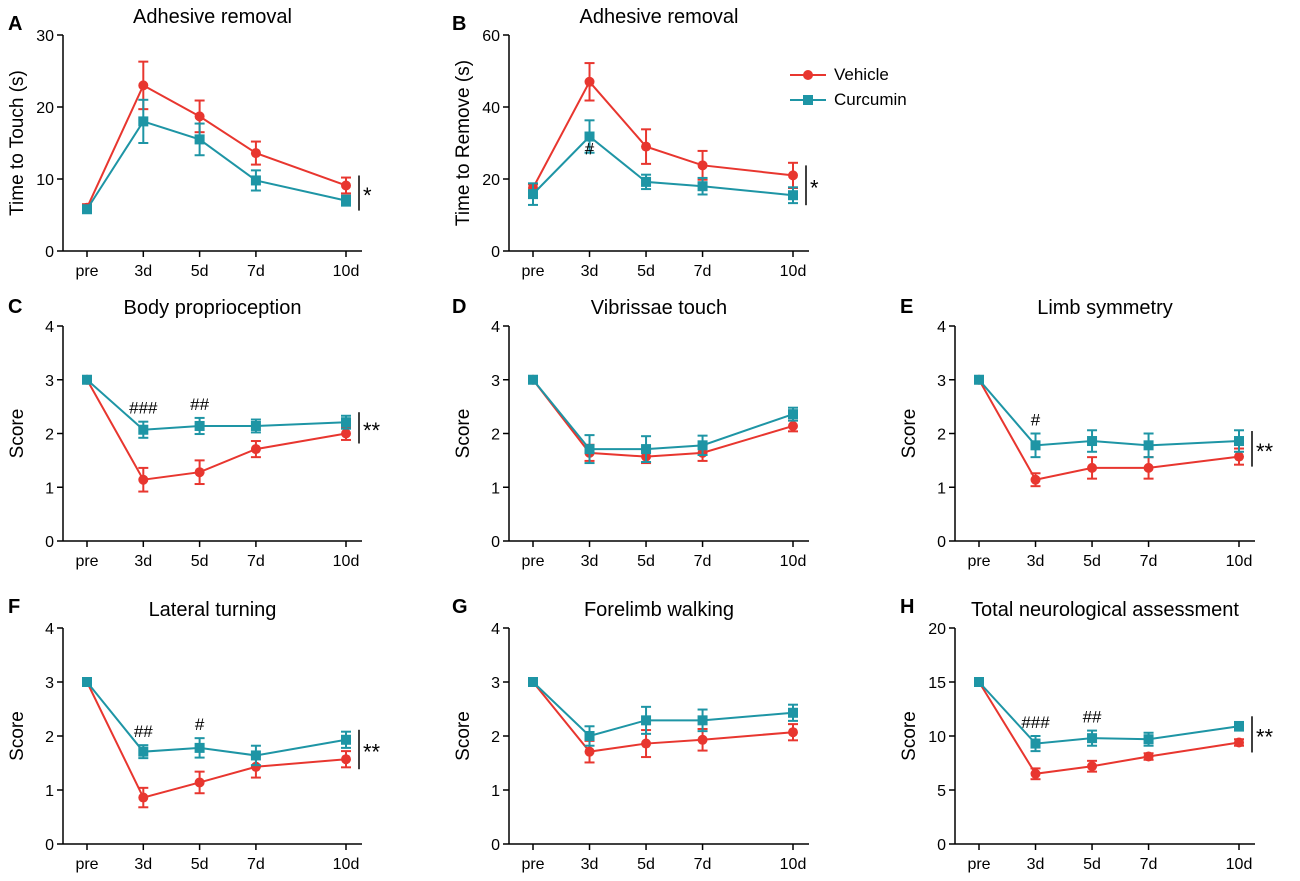  I want to click on x-tick-label-f: 7d, so click(256, 864).